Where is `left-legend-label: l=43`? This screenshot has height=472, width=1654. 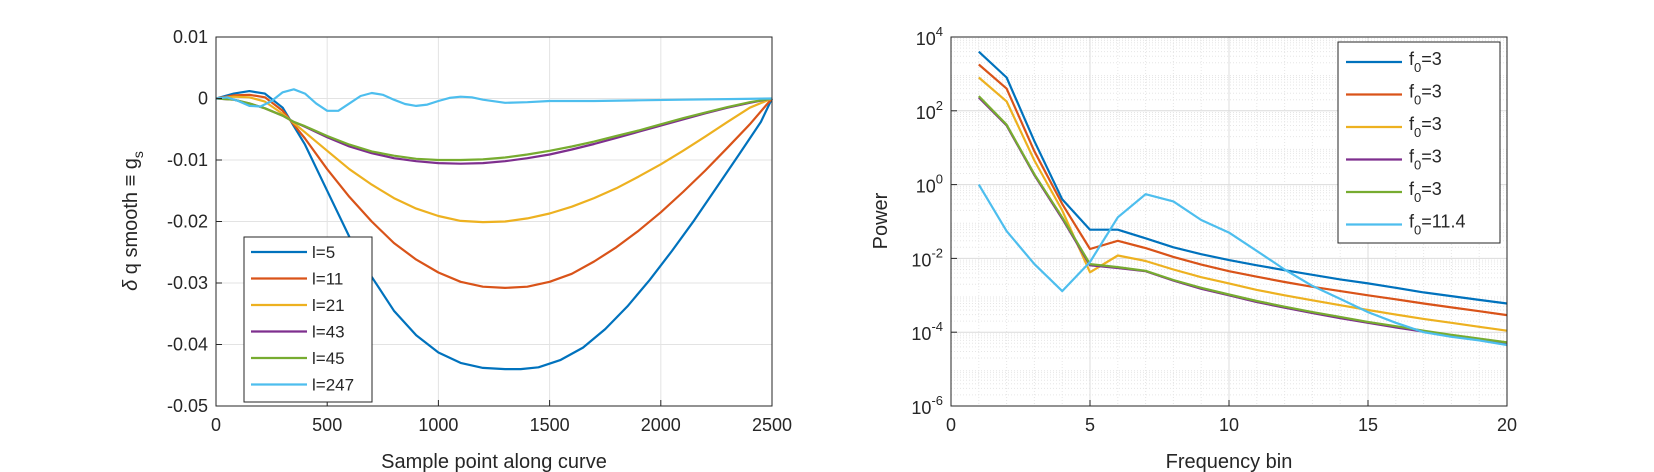 left-legend-label: l=43 is located at coordinates (328, 332).